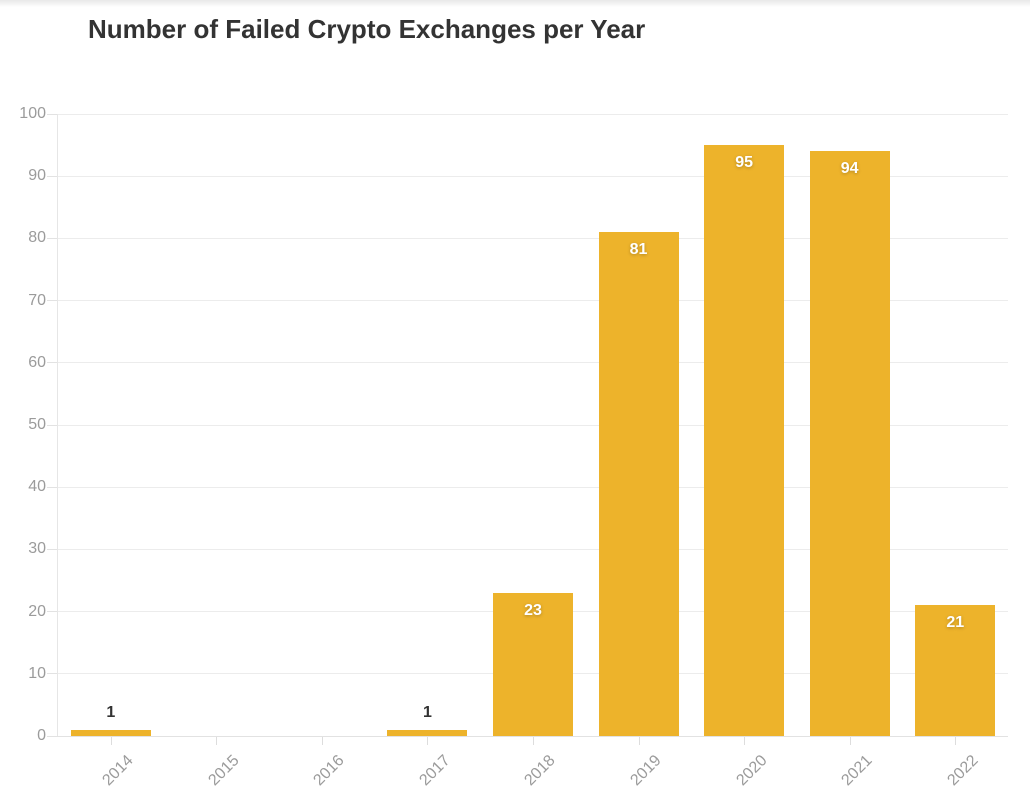  I want to click on y-axis-label: 20, so click(37, 611).